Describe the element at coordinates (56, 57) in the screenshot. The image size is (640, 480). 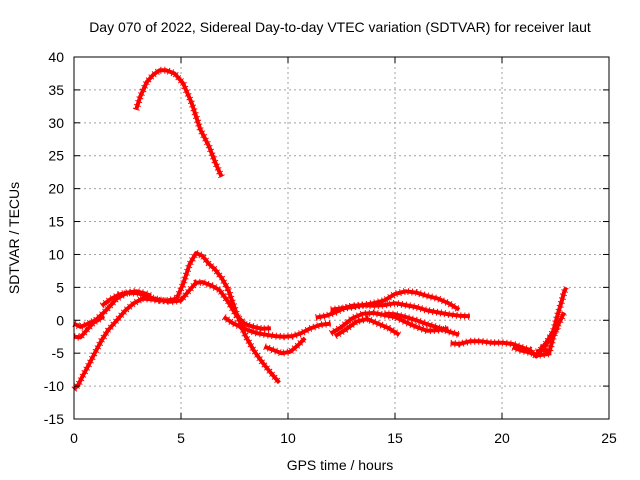
I see `y-tick-label: 40` at that location.